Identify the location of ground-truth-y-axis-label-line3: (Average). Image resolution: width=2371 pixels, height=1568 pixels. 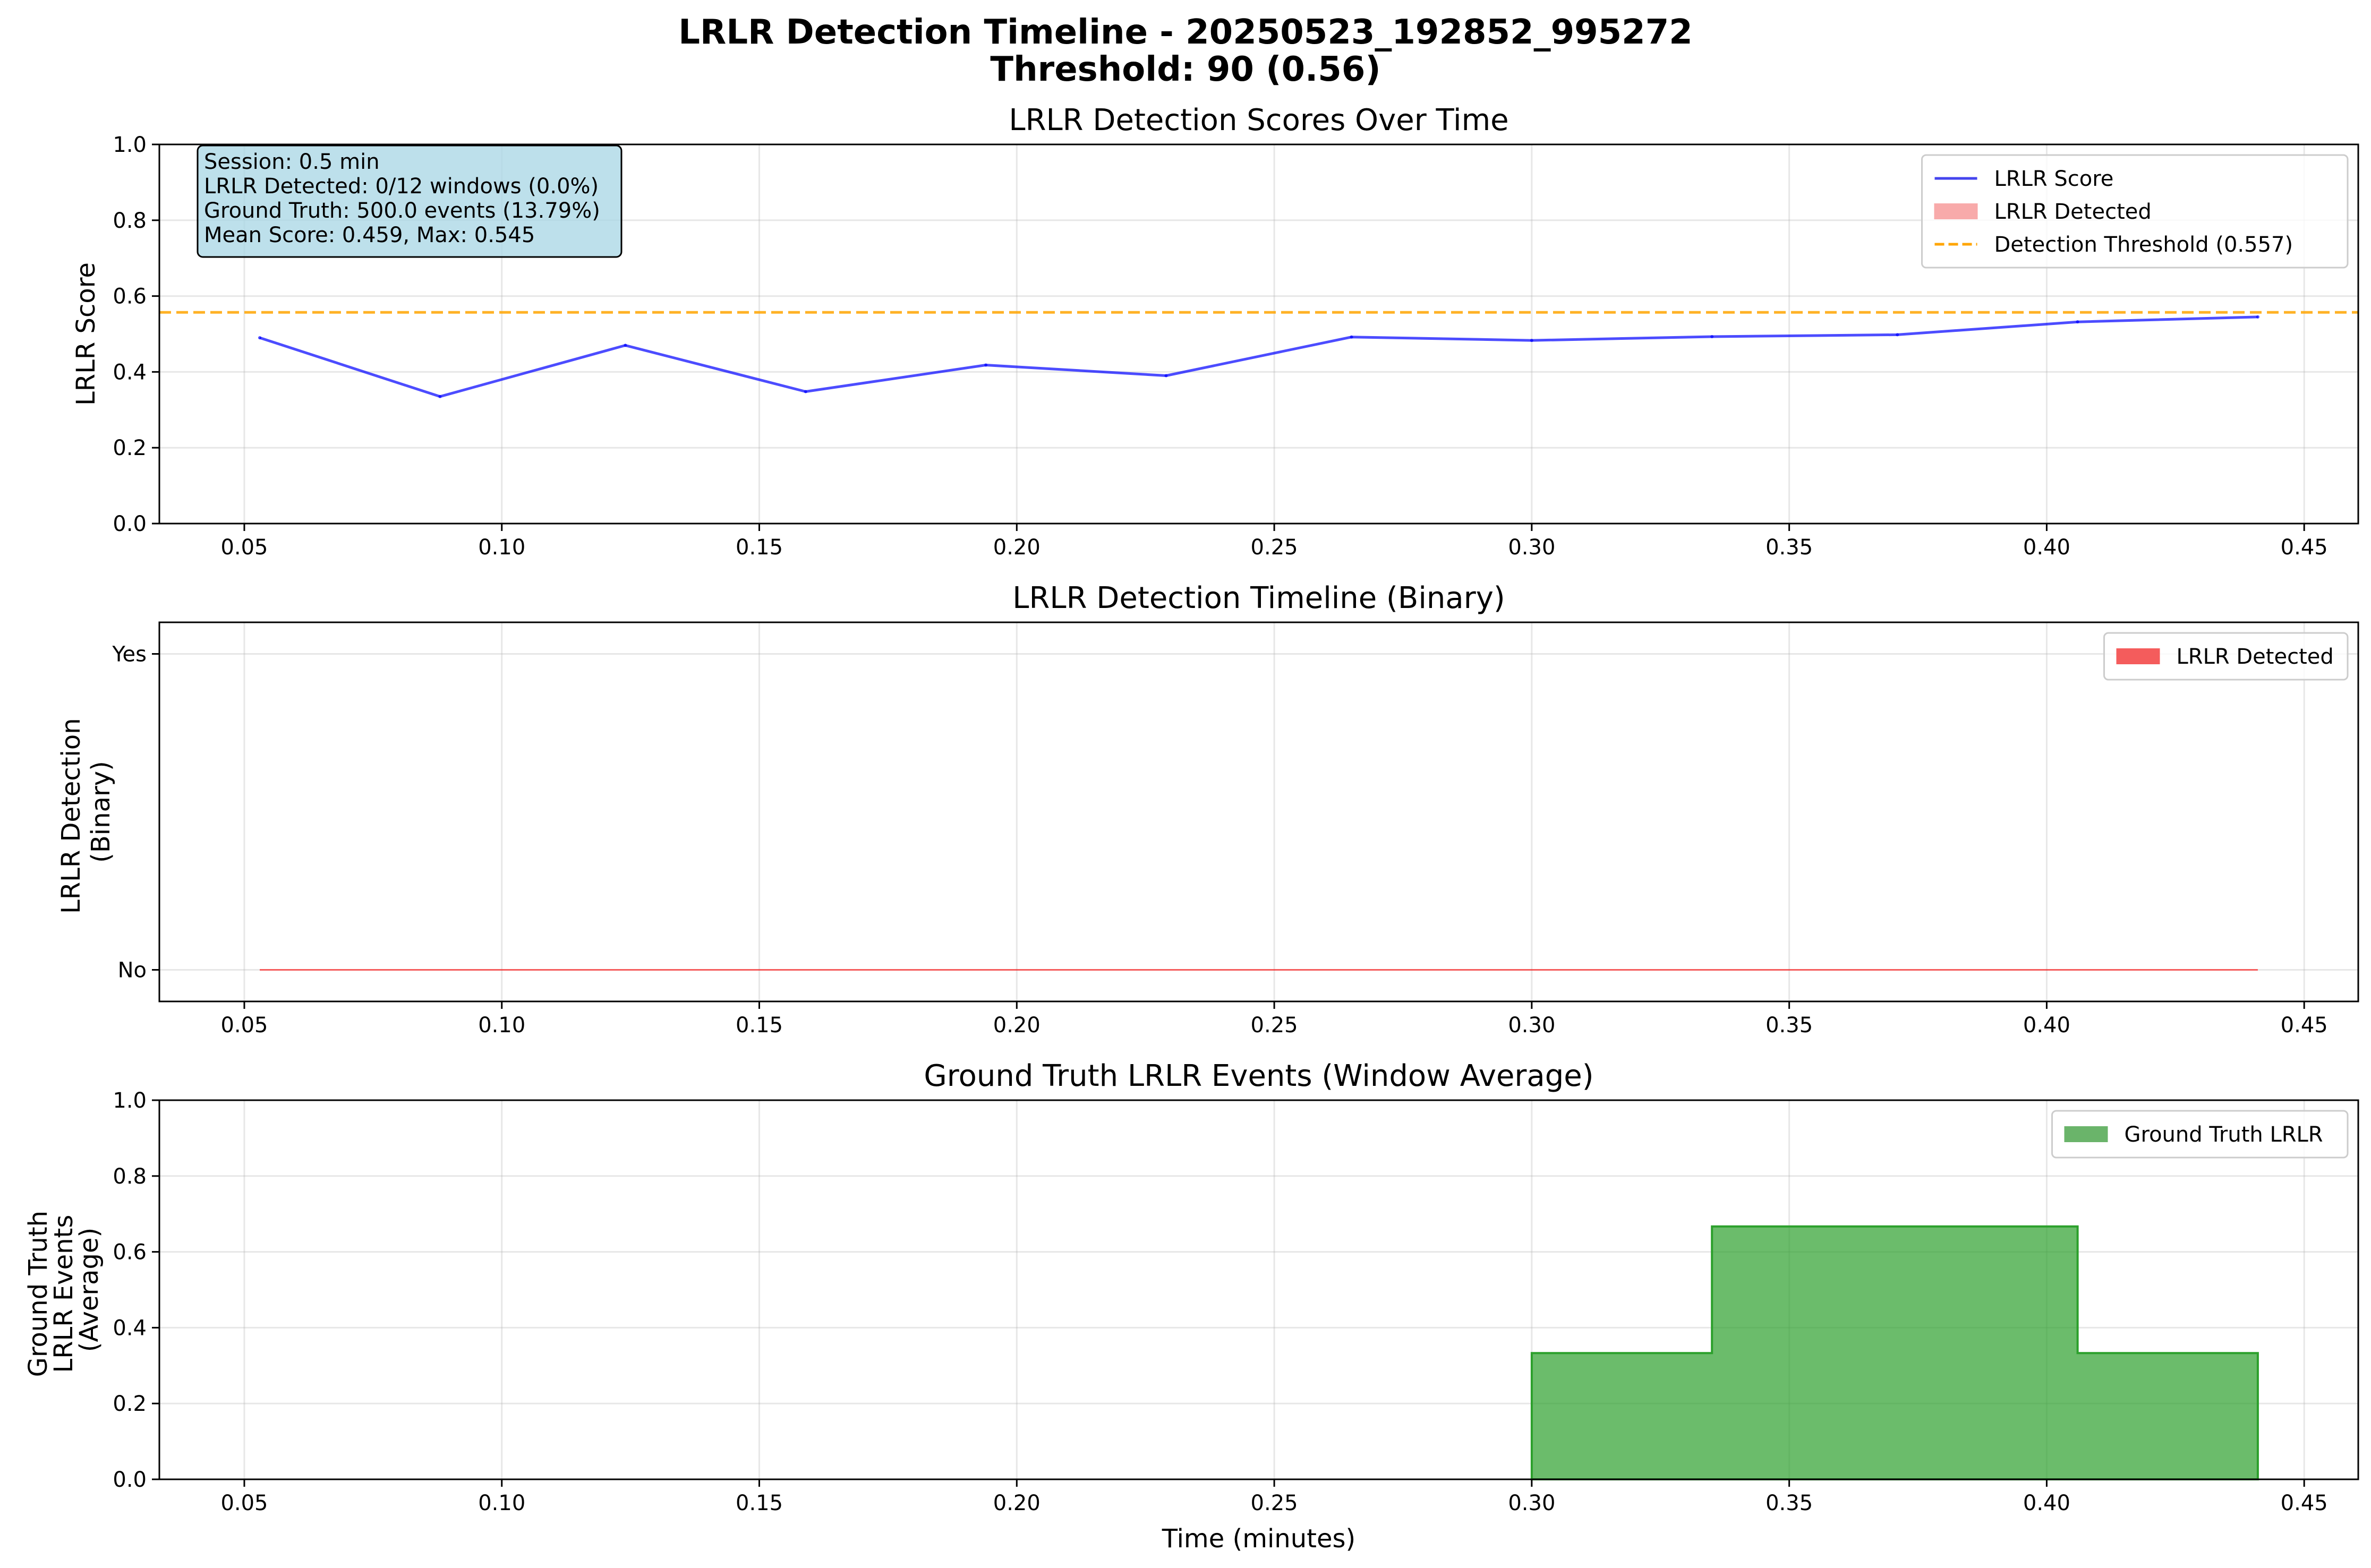
(89, 1290).